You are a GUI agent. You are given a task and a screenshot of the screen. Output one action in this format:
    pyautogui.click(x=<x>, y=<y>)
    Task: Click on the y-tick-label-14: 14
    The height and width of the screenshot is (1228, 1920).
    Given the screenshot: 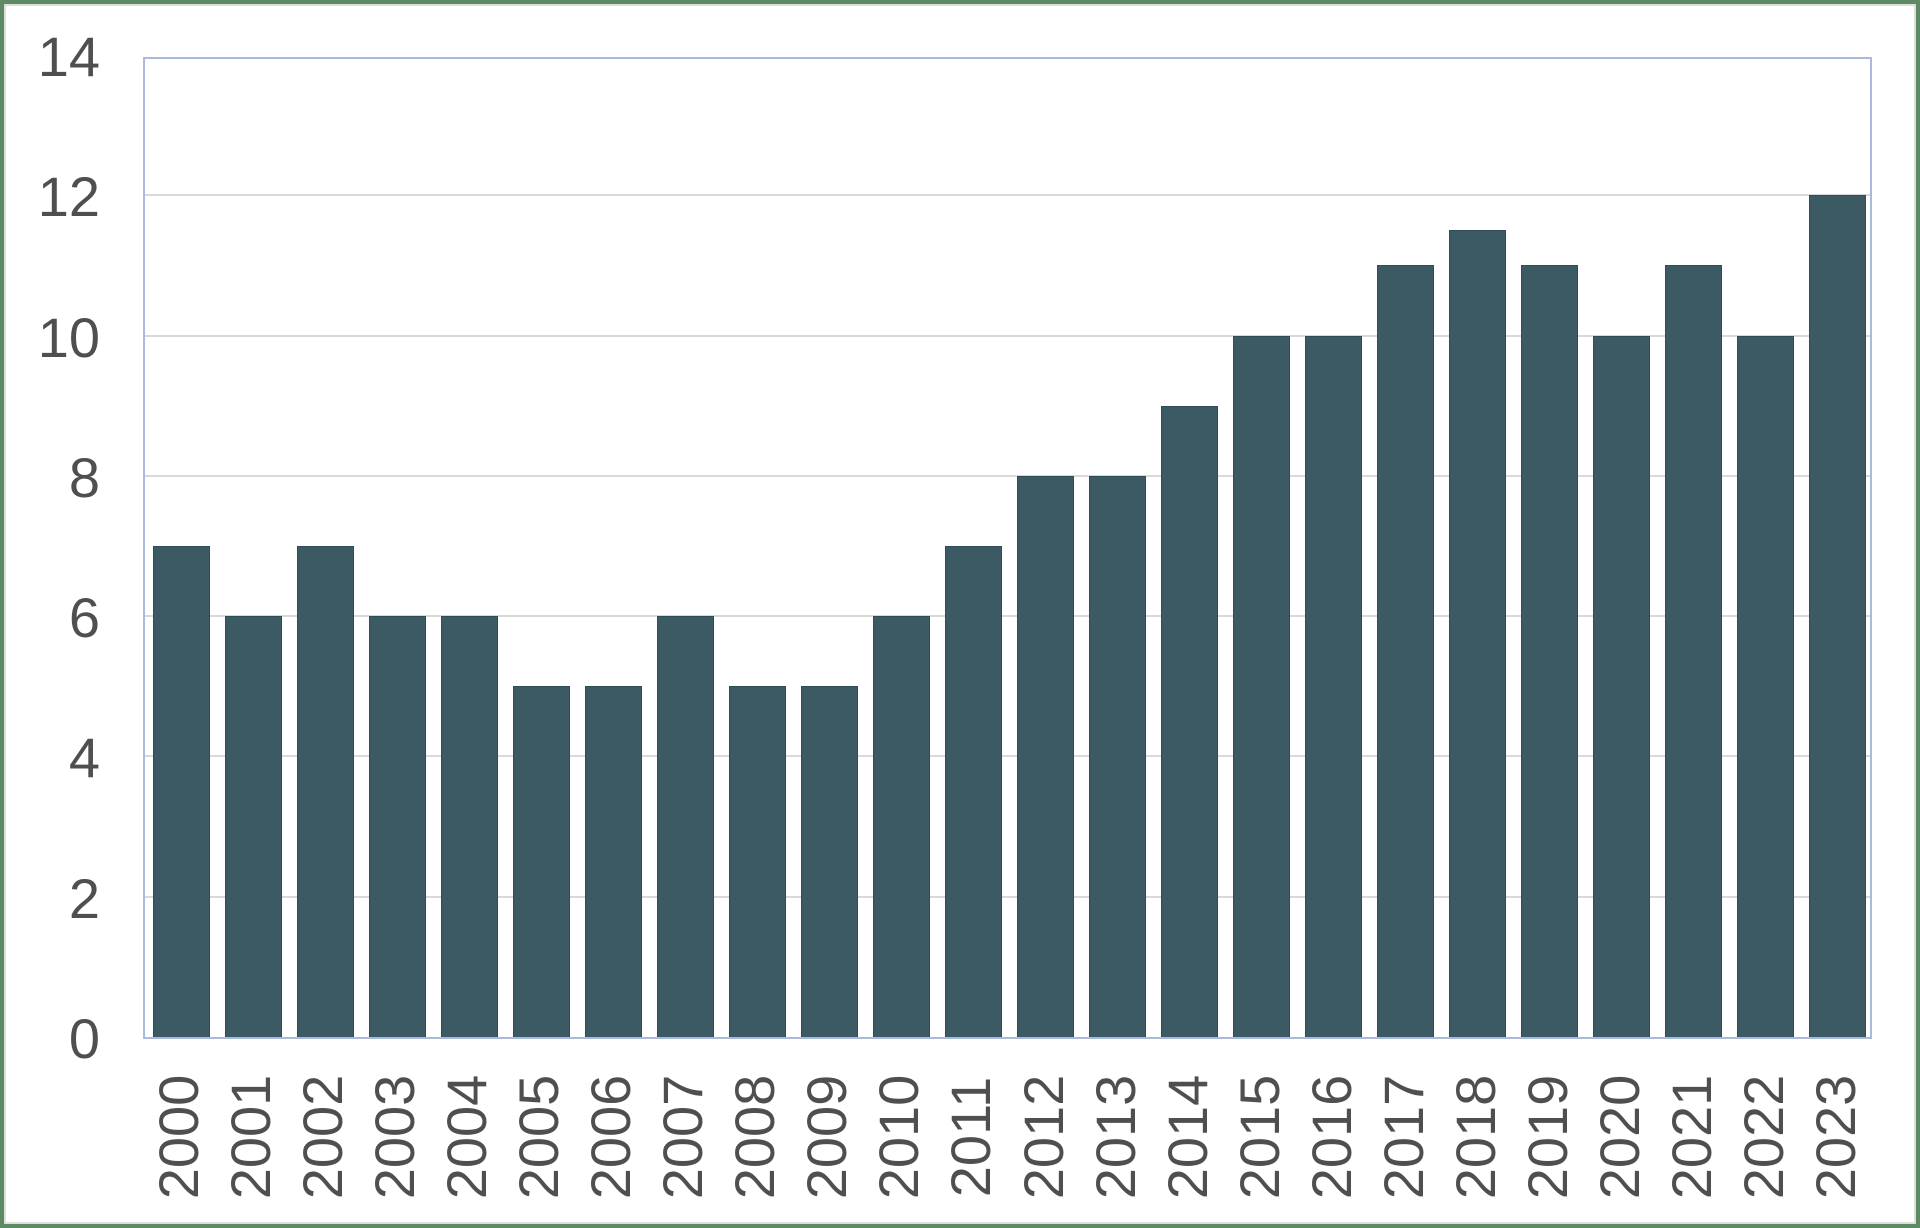 What is the action you would take?
    pyautogui.click(x=68, y=56)
    